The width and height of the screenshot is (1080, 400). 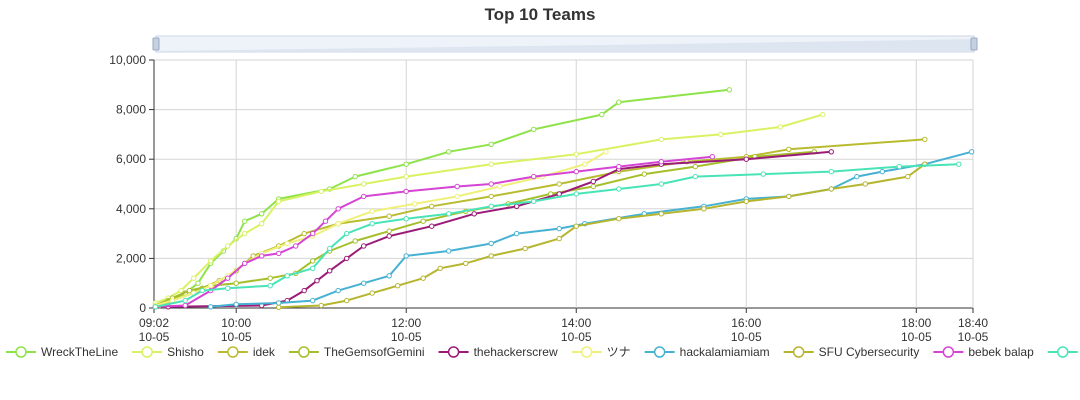 What do you see at coordinates (983, 352) in the screenshot?
I see `legend-item-8: bebek balap` at bounding box center [983, 352].